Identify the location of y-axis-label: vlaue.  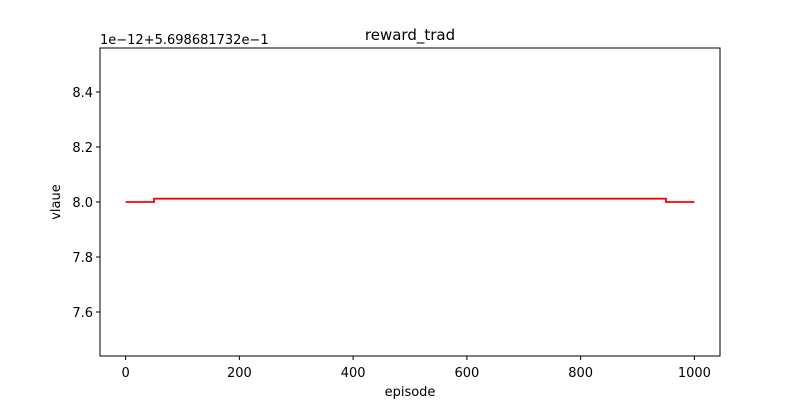
(56, 202).